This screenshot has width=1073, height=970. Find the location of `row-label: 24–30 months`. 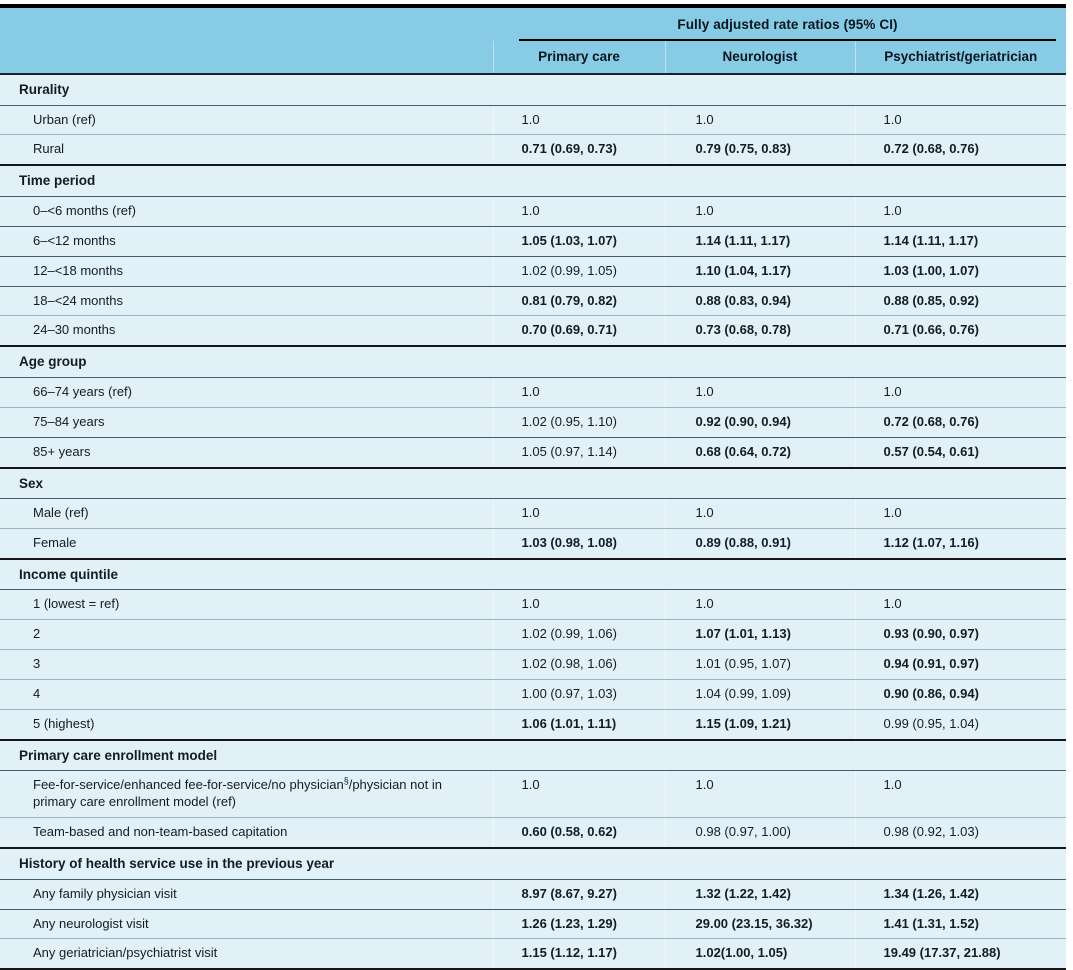

row-label: 24–30 months is located at coordinates (246, 331).